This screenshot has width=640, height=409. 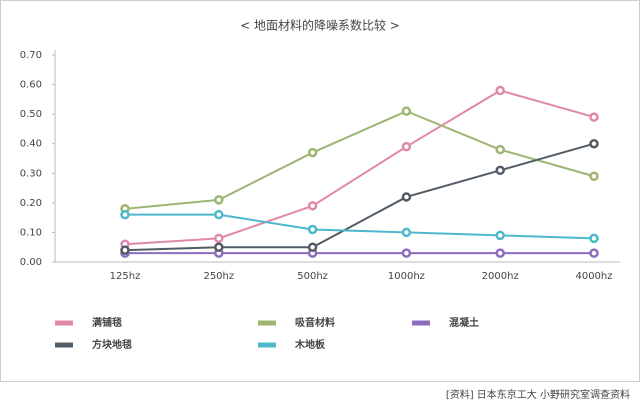 I want to click on x-tick-label: 2000hz, so click(x=500, y=276).